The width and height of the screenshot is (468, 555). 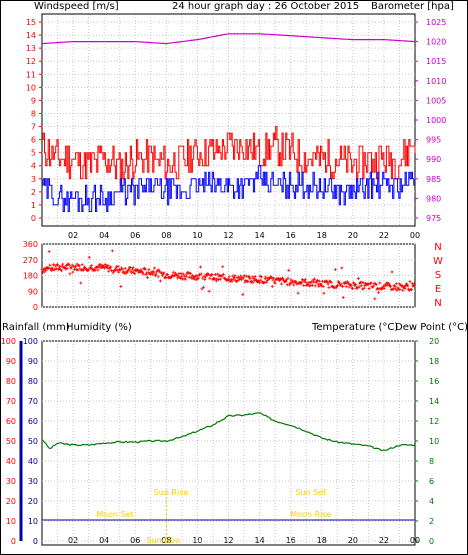 What do you see at coordinates (434, 441) in the screenshot?
I see `temperature-tick-label: 10` at bounding box center [434, 441].